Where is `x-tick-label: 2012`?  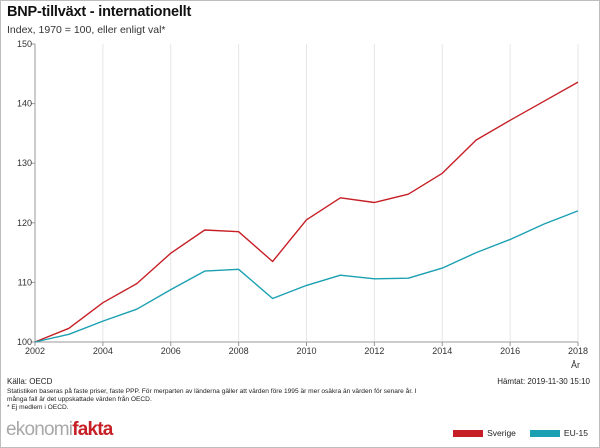 x-tick-label: 2012 is located at coordinates (374, 351).